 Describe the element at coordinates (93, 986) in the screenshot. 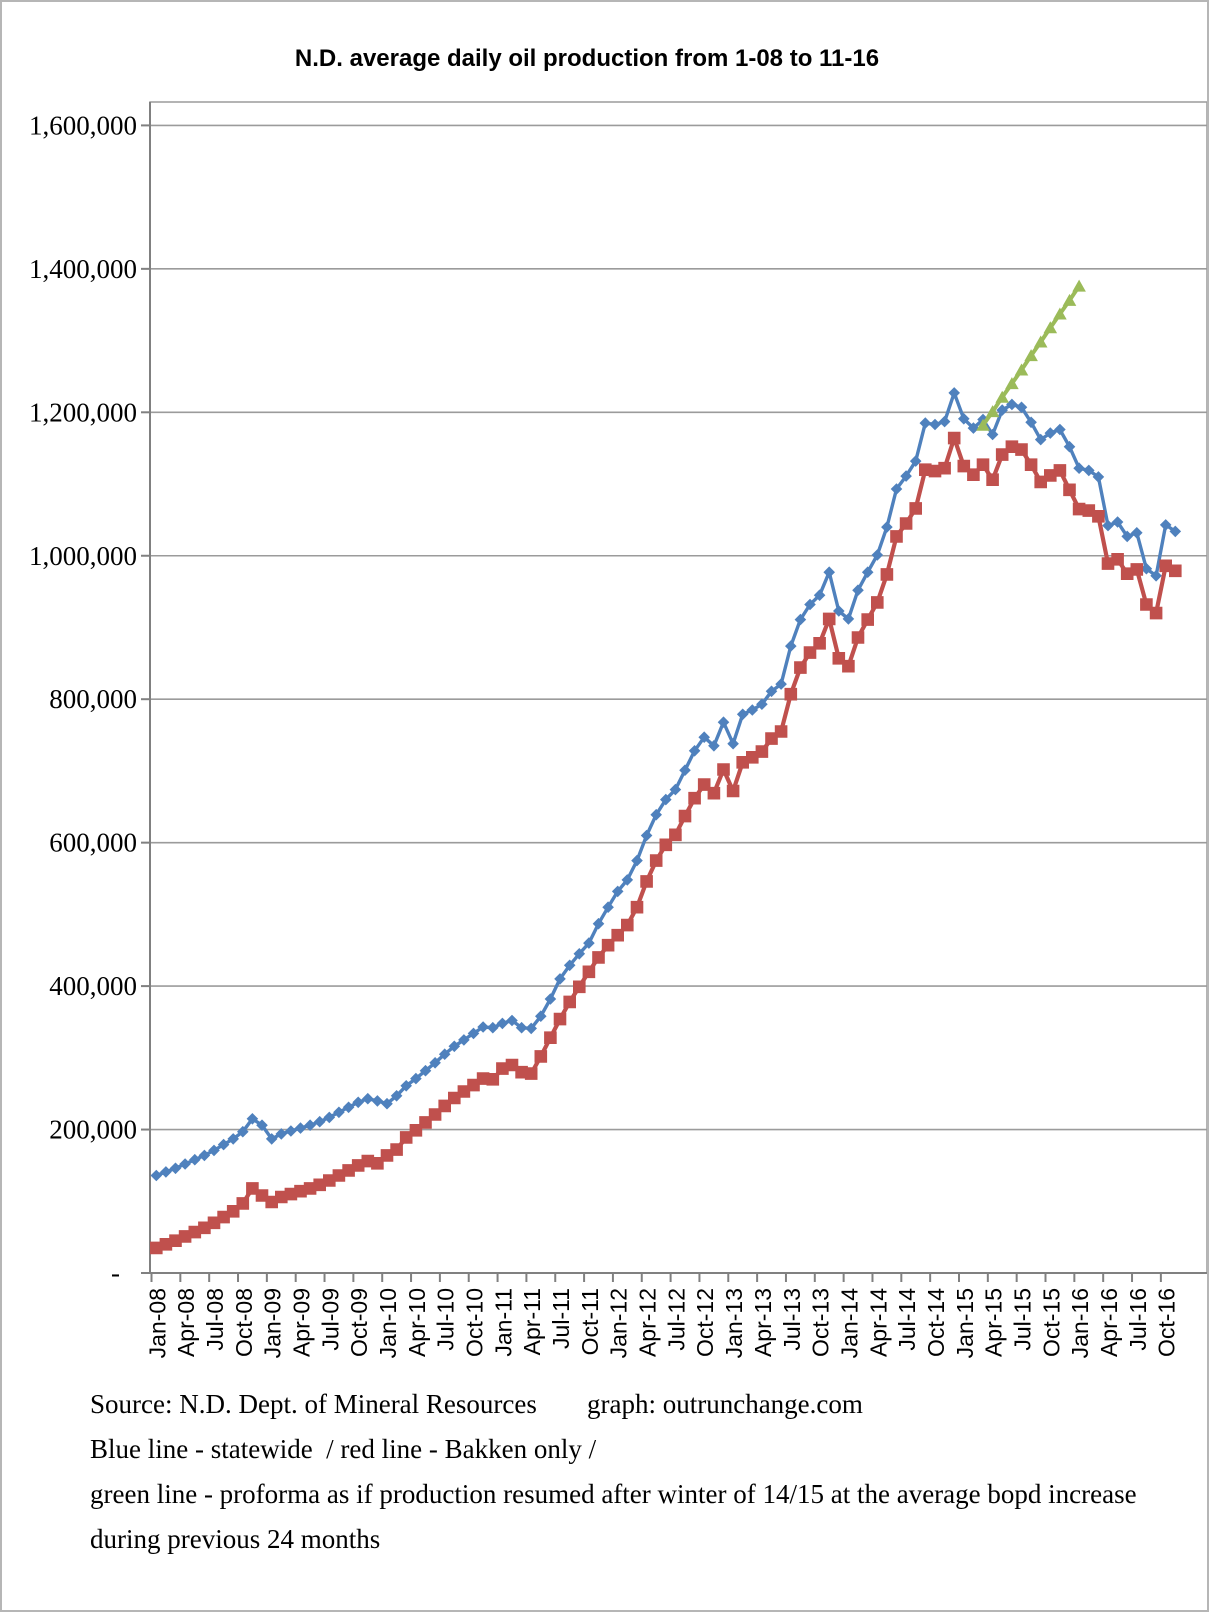

I see `y-tick-label: 400,000` at that location.